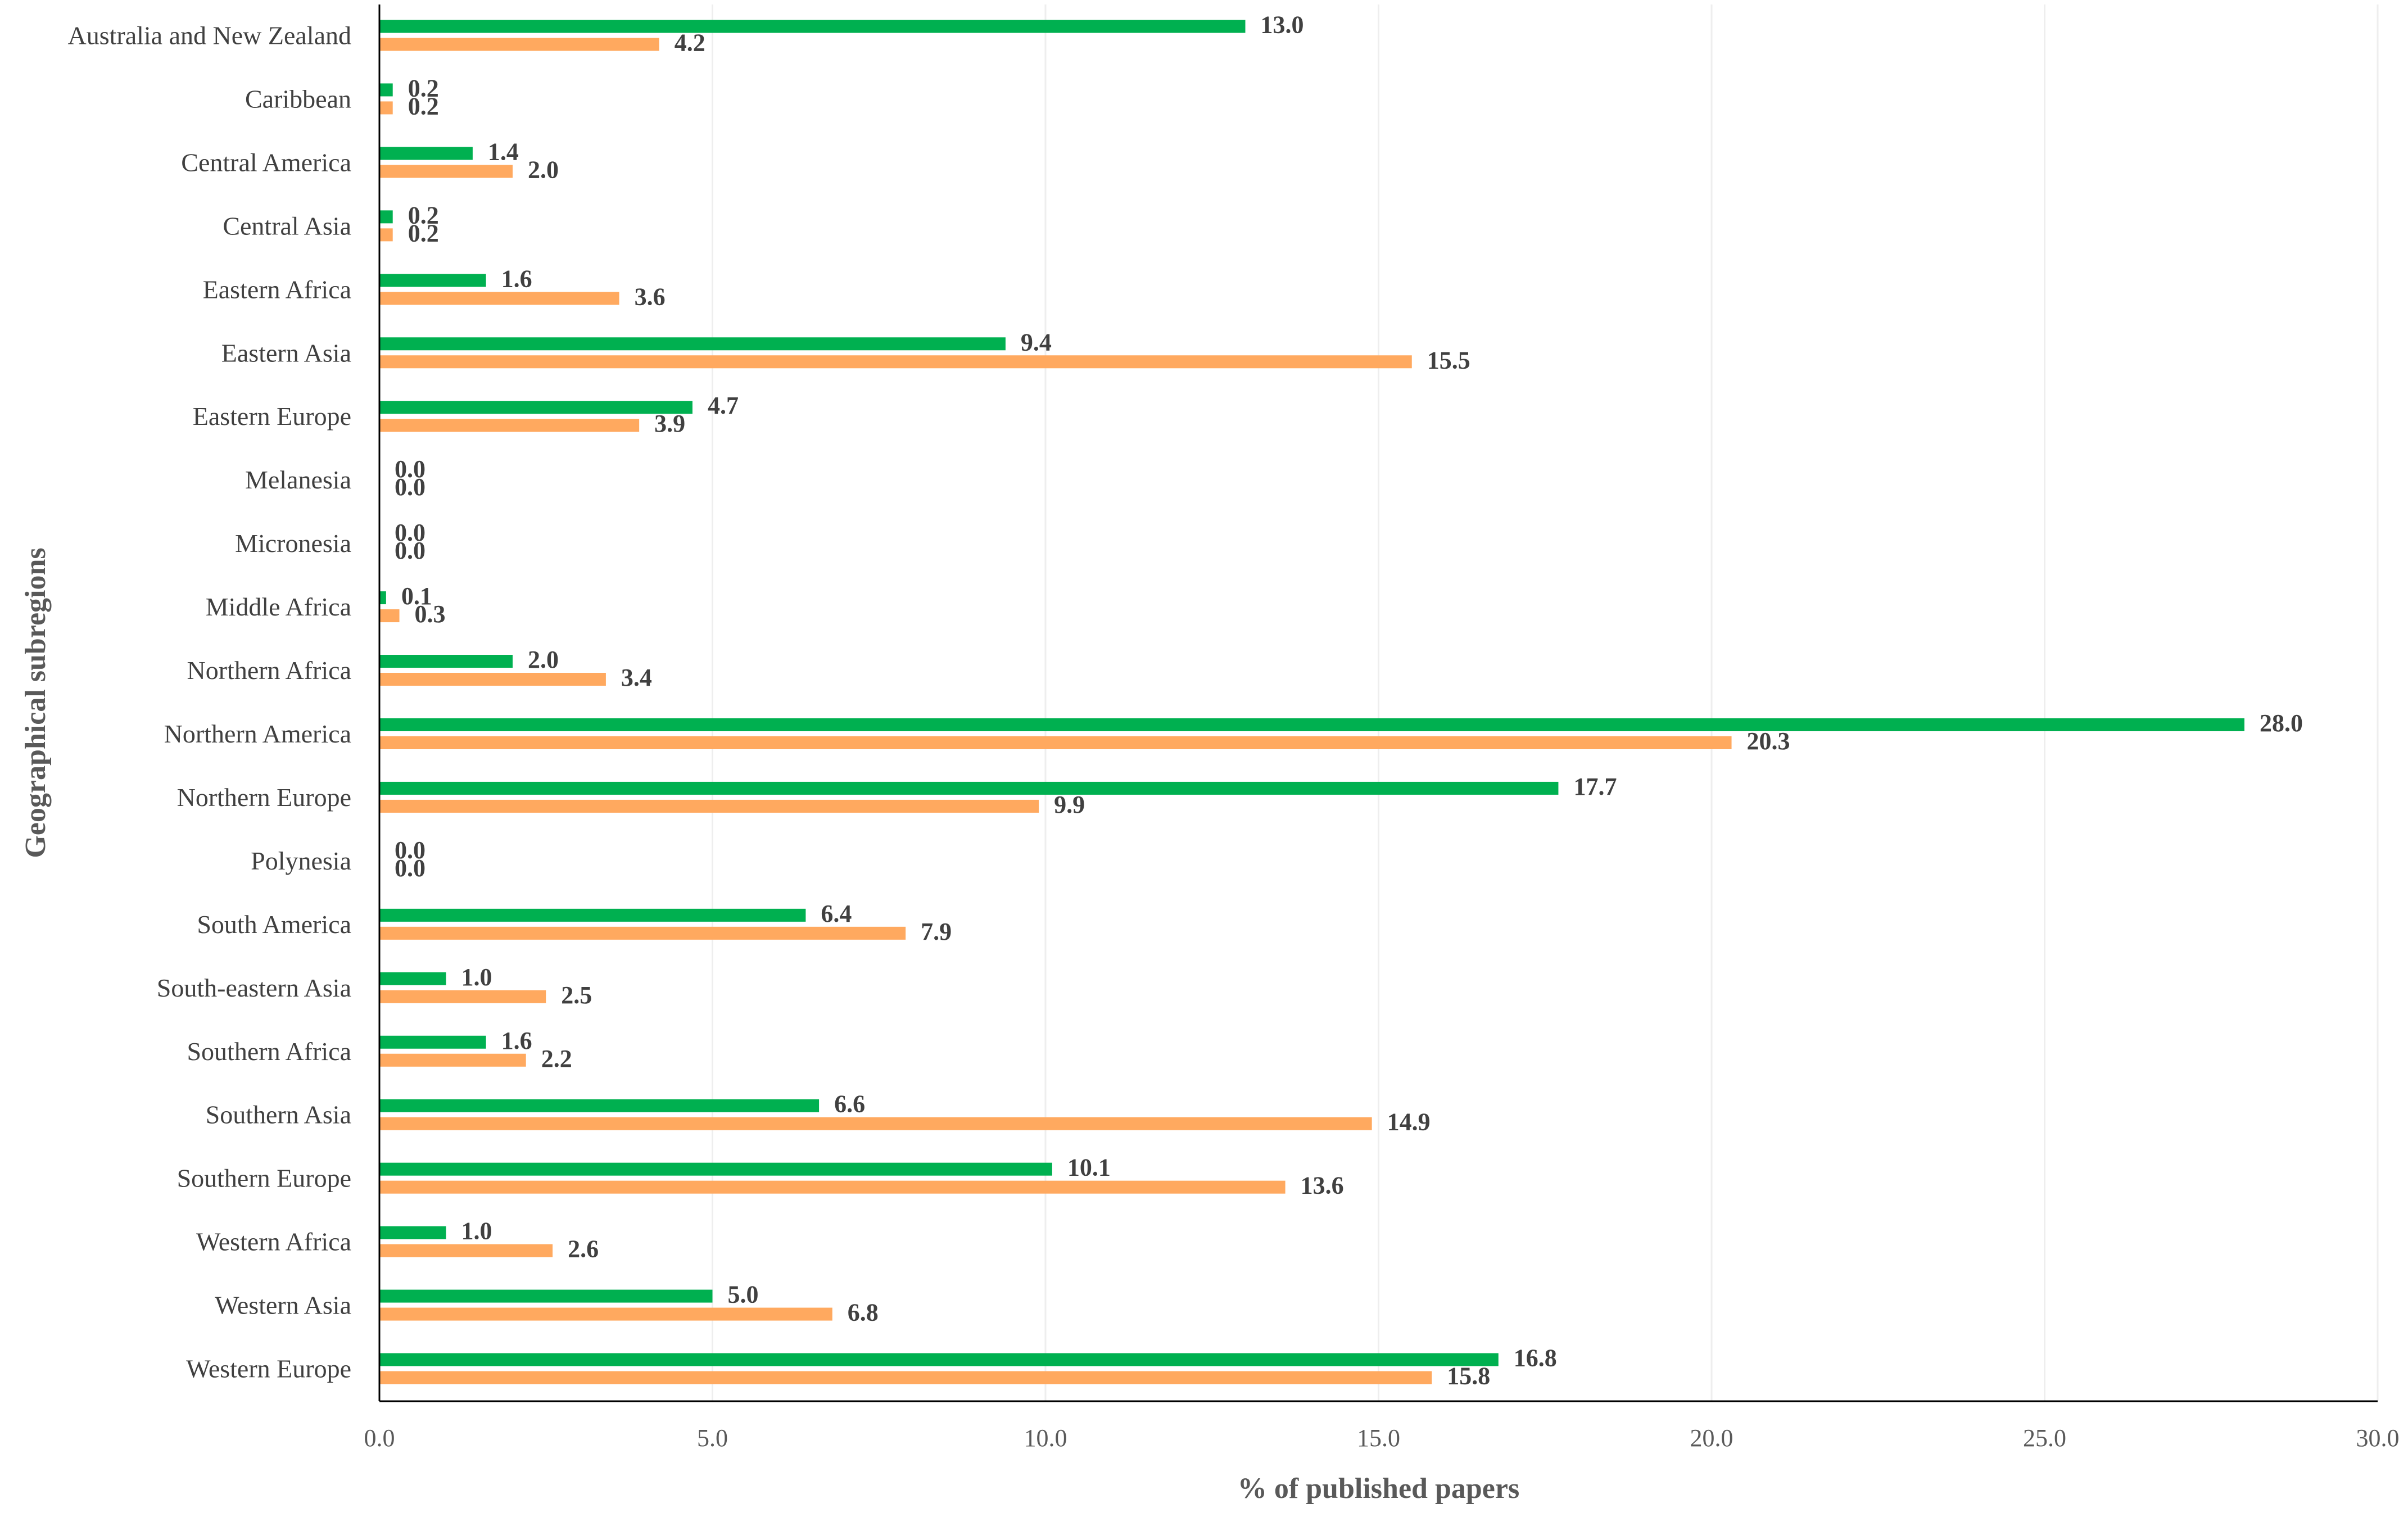 The height and width of the screenshot is (1517, 2408). I want to click on x-tick-label: 10.0, so click(1045, 1438).